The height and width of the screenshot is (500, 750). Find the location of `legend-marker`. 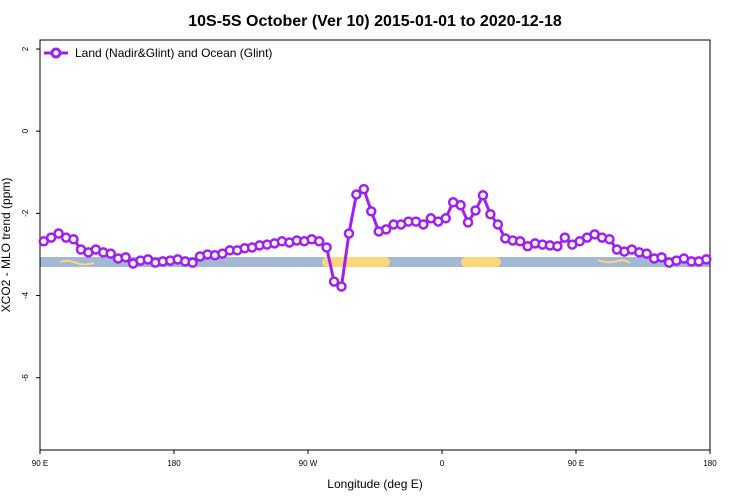

legend-marker is located at coordinates (56, 53).